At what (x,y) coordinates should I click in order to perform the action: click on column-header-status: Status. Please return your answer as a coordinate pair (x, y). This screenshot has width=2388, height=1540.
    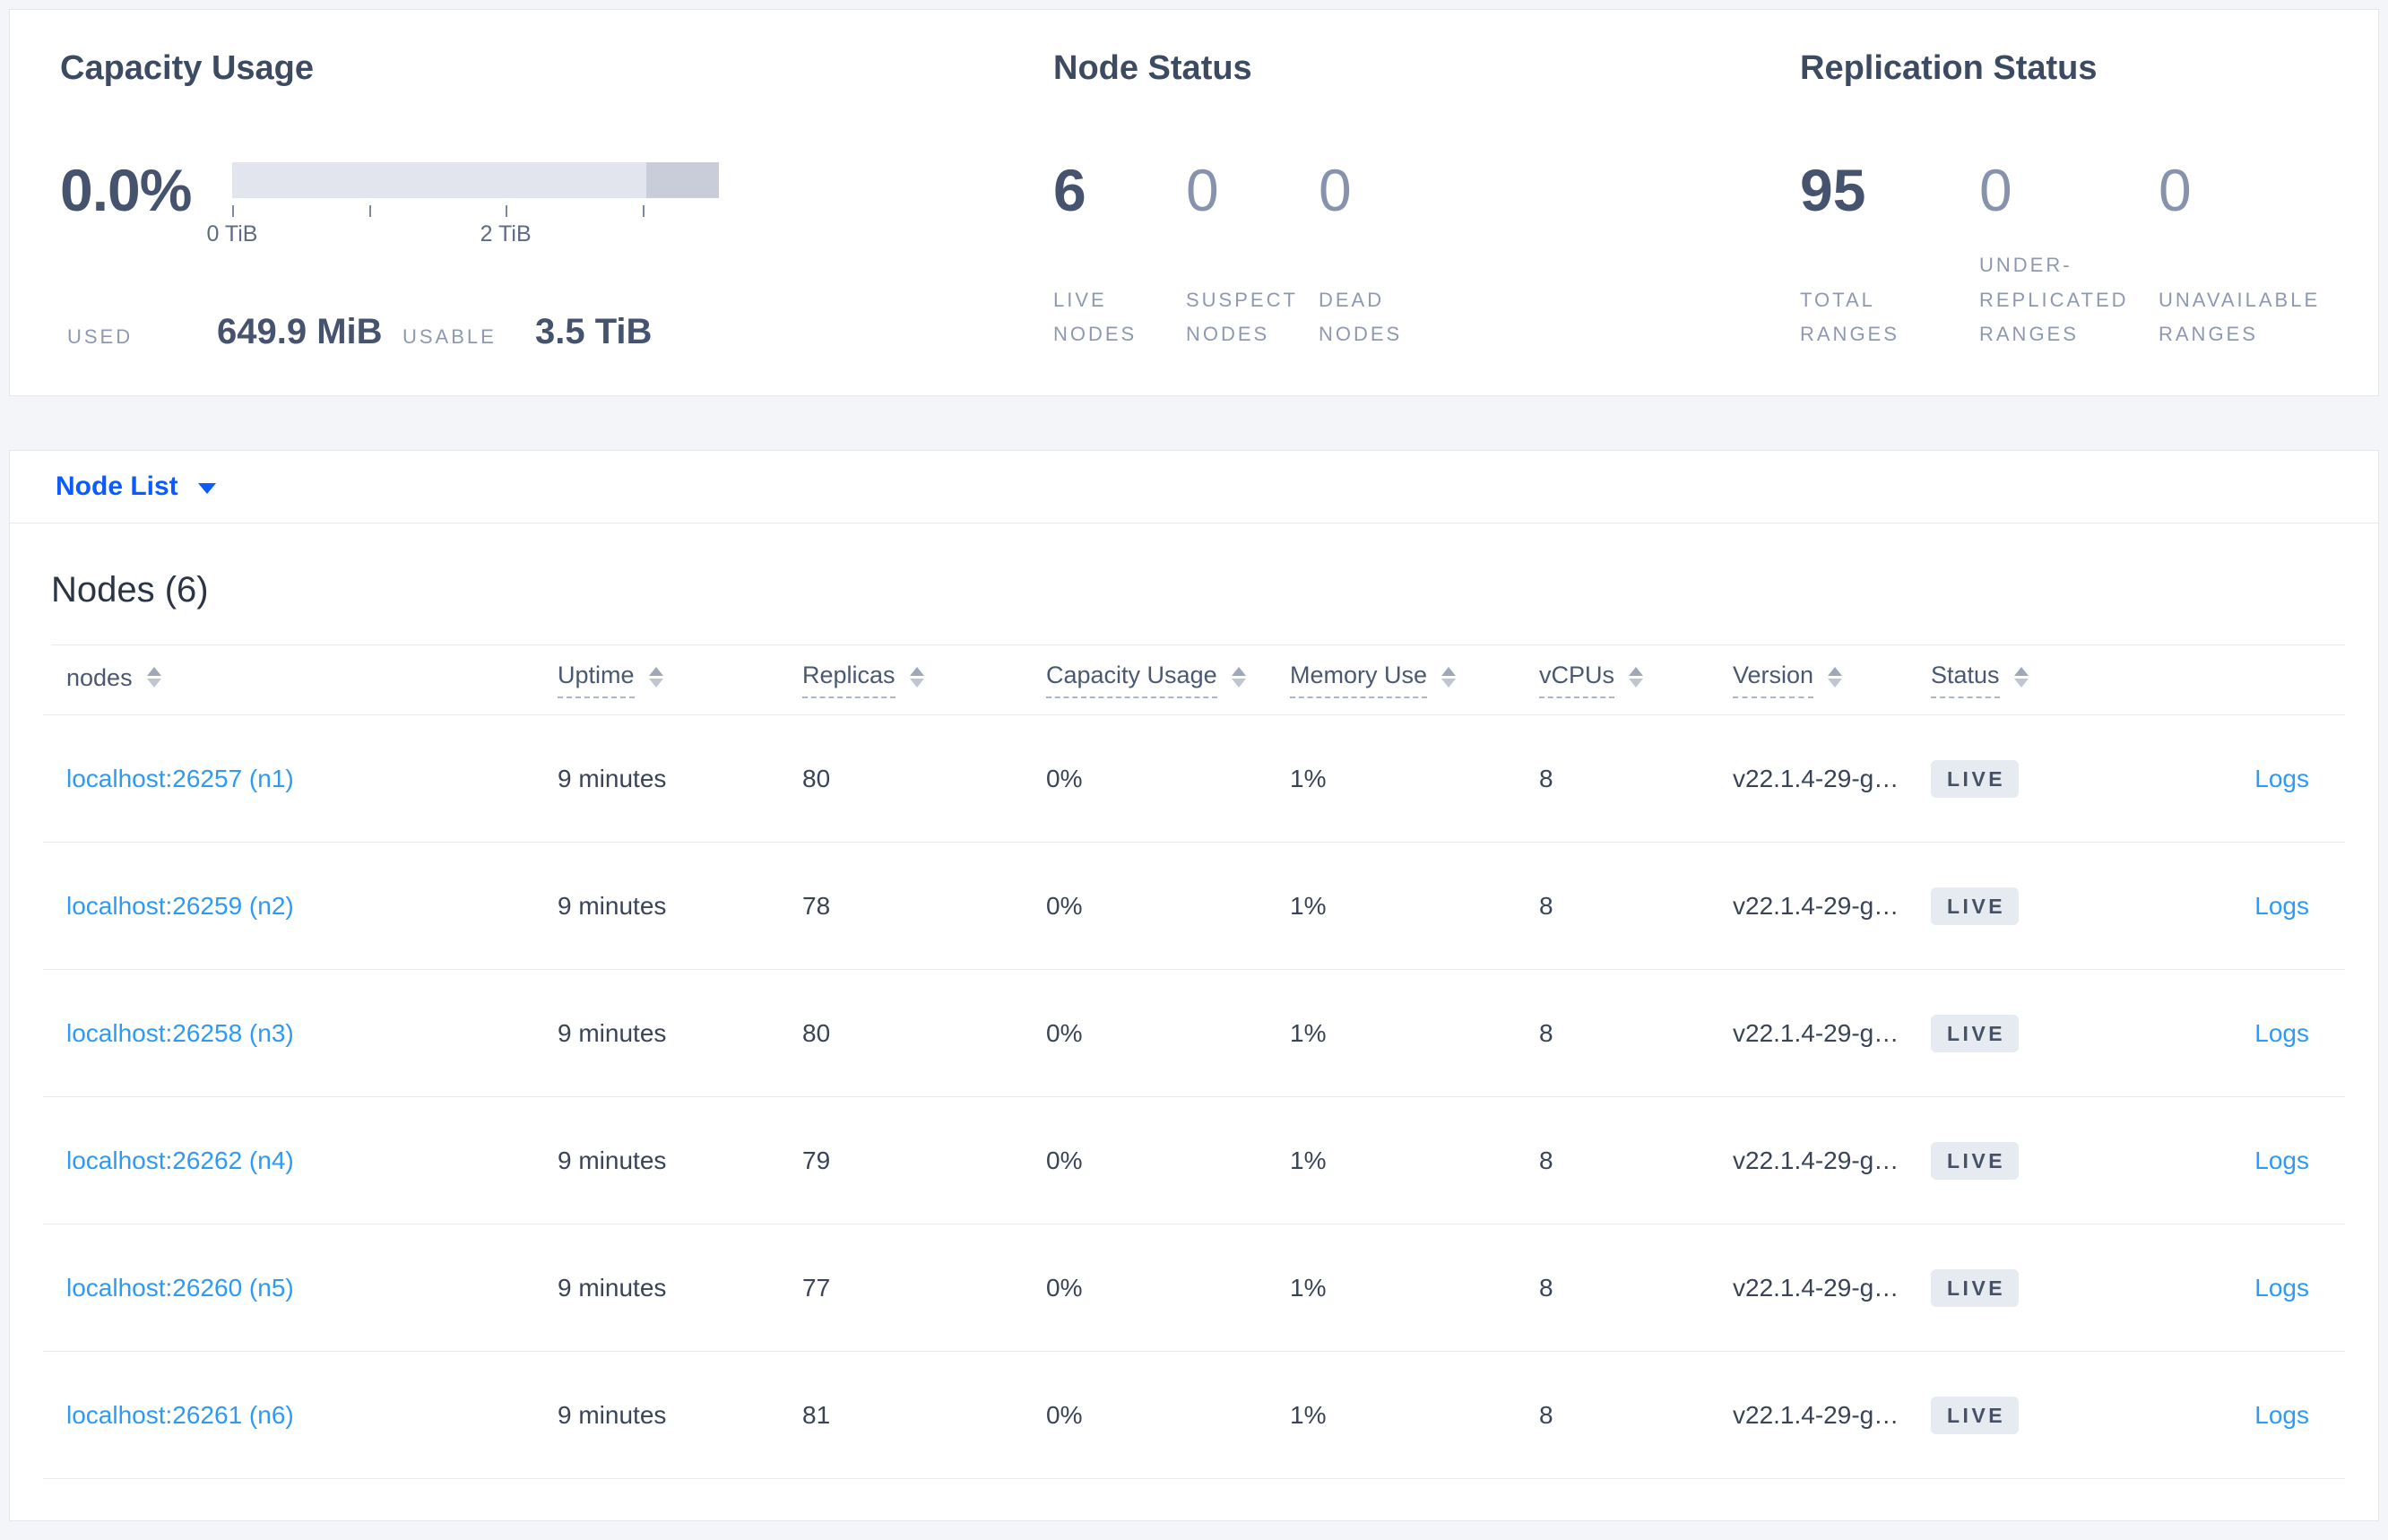
    Looking at the image, I should click on (2034, 680).